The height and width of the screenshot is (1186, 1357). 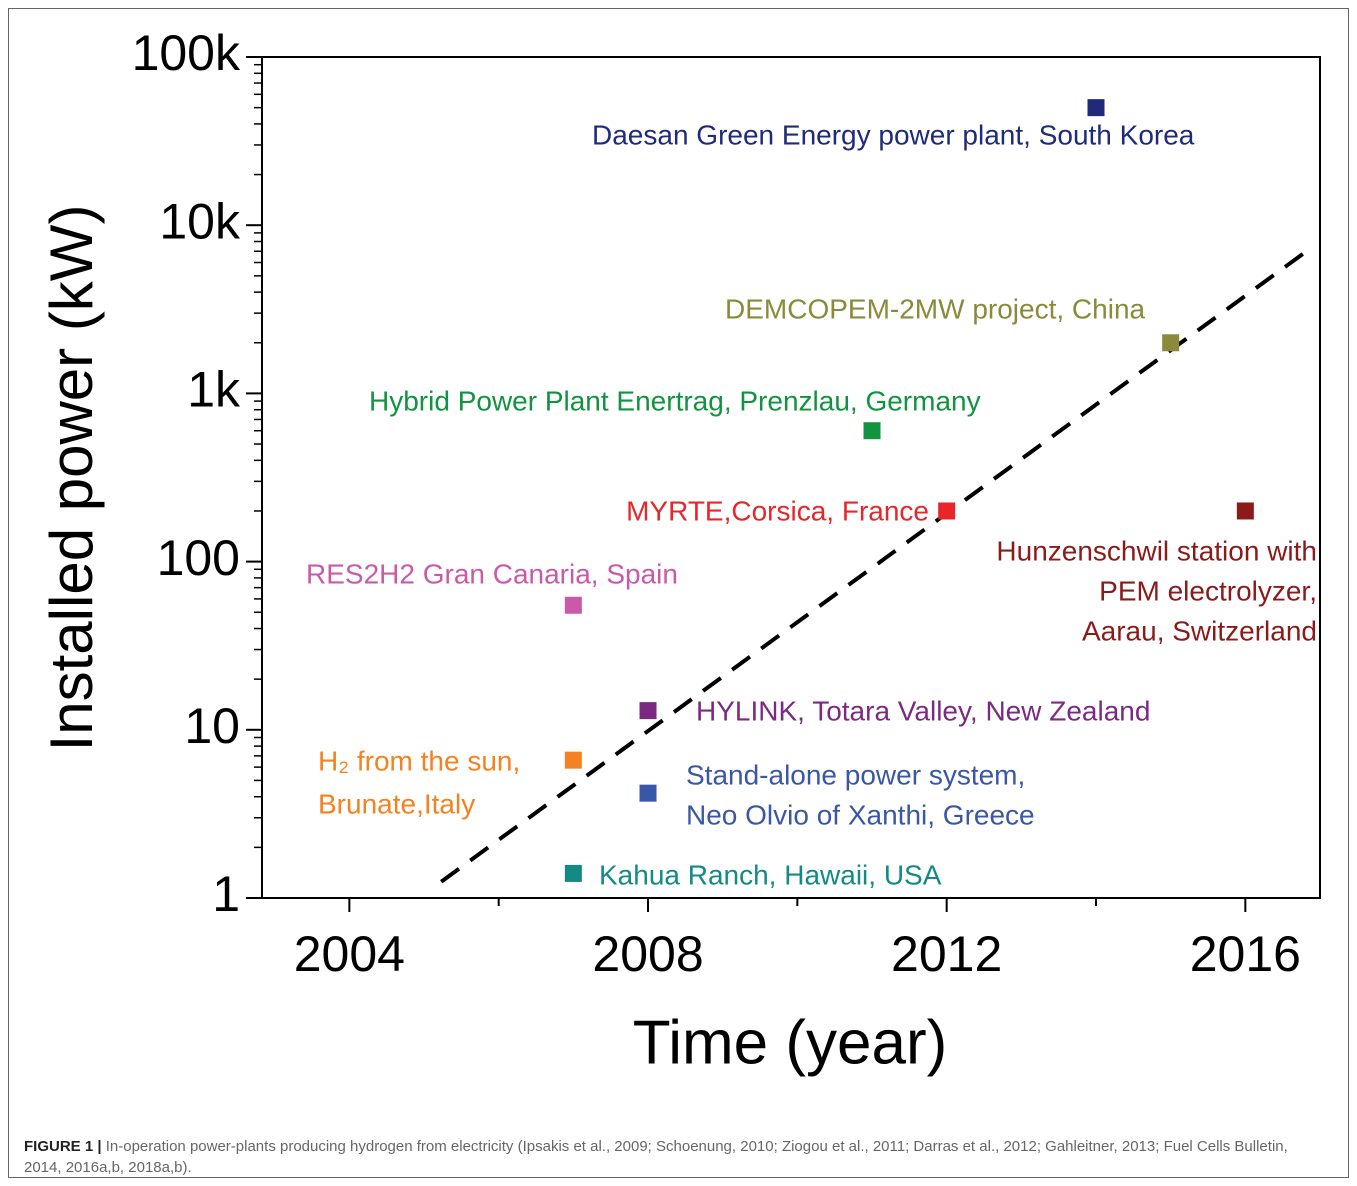 What do you see at coordinates (1245, 954) in the screenshot?
I see `x-tick-label: 2016` at bounding box center [1245, 954].